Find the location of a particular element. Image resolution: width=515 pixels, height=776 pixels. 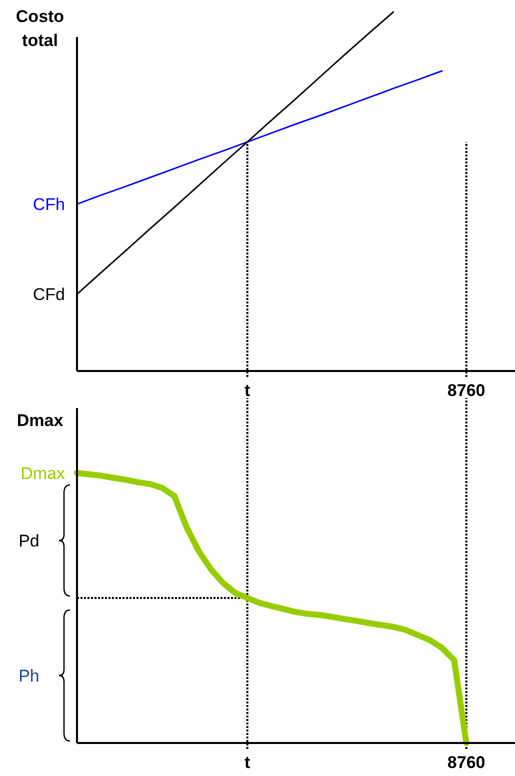

text: CFd is located at coordinates (48, 294).